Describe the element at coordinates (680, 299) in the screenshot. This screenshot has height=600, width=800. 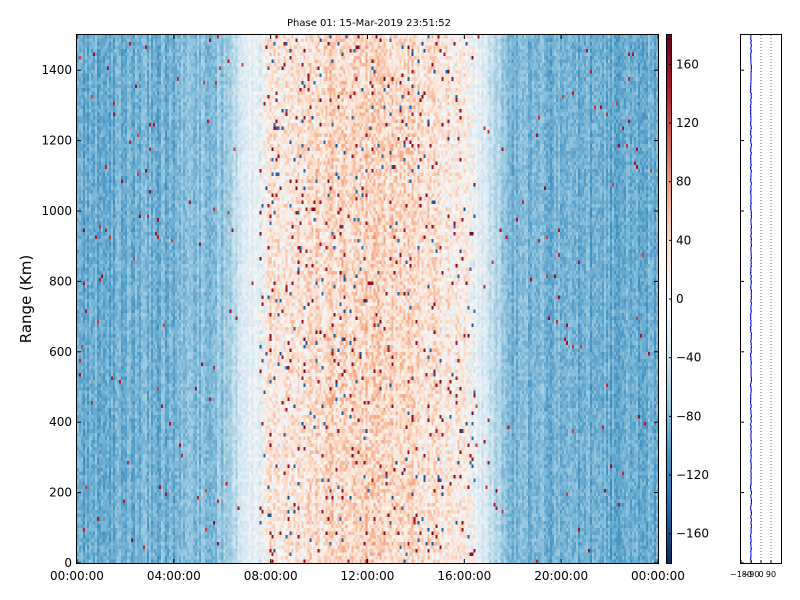
I see `colorbar-tick-label: 0` at that location.